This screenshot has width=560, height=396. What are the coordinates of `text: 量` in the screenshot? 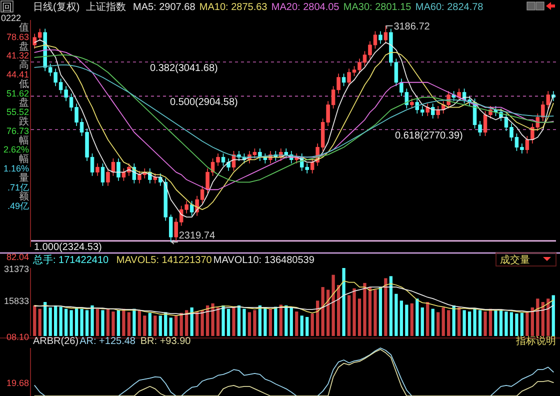 It's located at (24, 178).